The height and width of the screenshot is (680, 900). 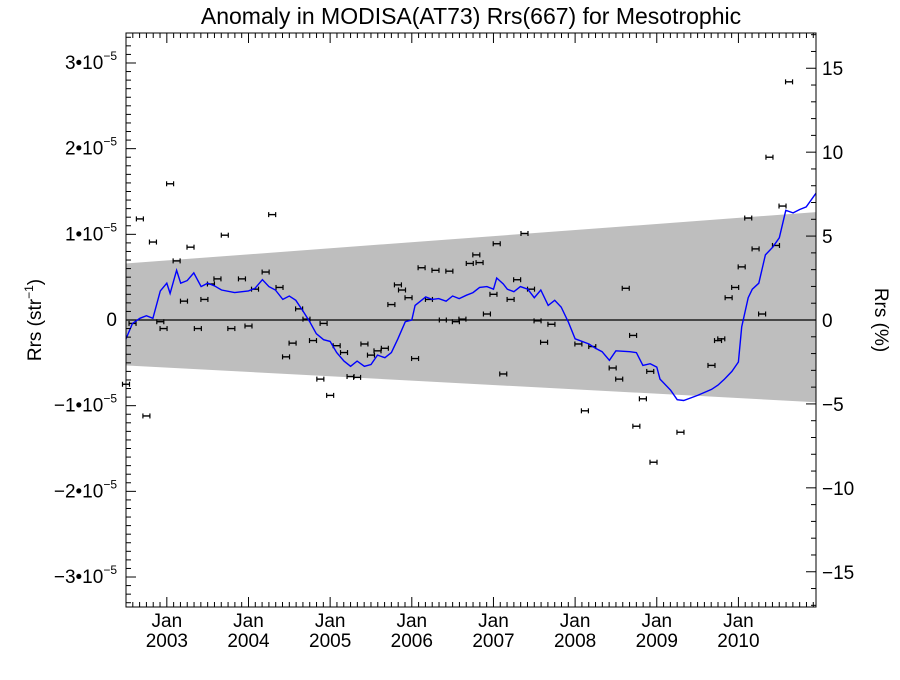 I want to click on y-right-tick-label: 0, so click(x=827, y=321).